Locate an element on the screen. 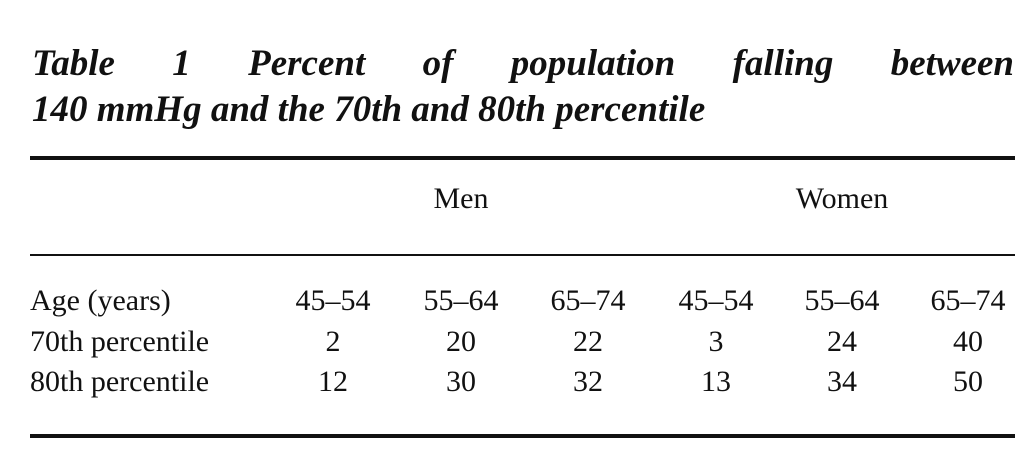 This screenshot has height=462, width=1030. table-cell: 20 is located at coordinates (461, 341).